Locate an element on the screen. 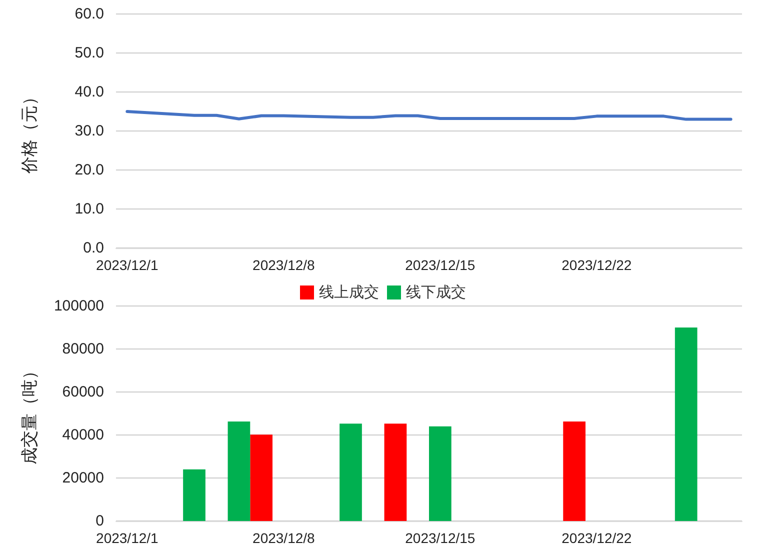  y-tick-label: 80000 is located at coordinates (83, 349).